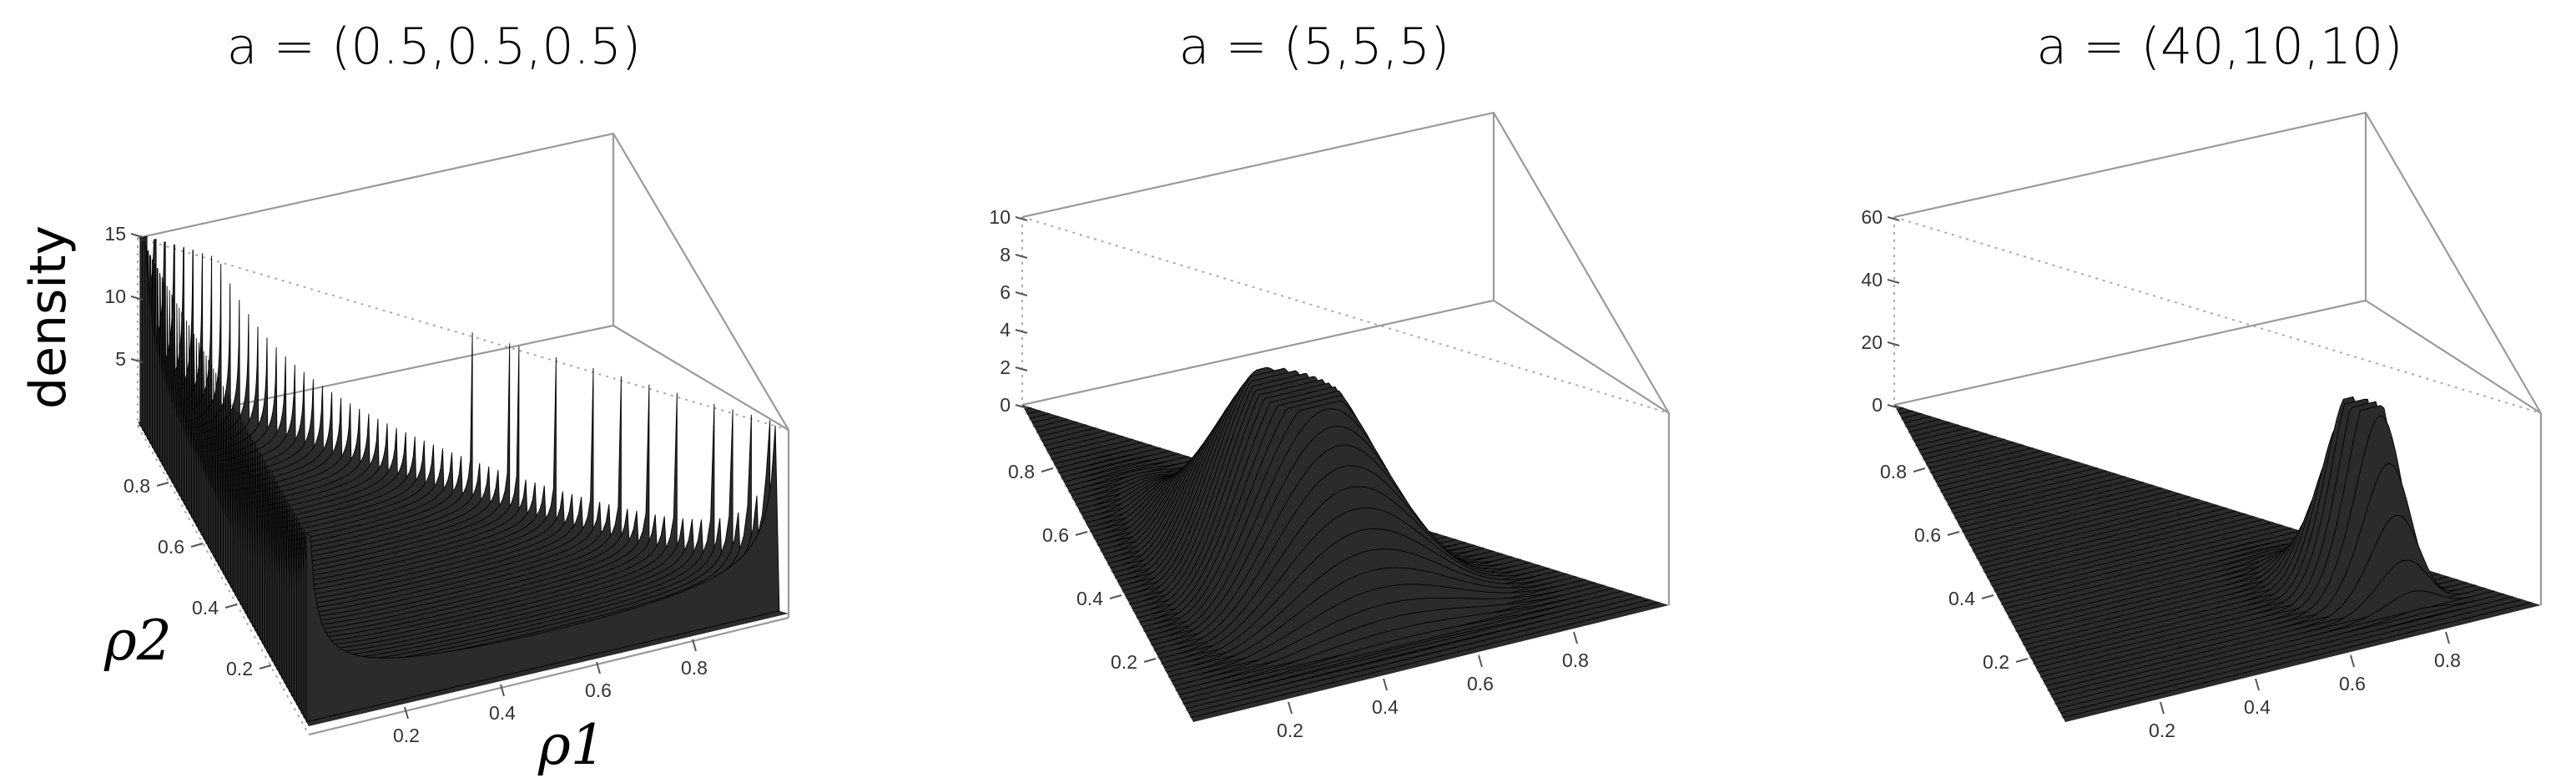  Describe the element at coordinates (694, 668) in the screenshot. I see `x-tick-label: 0.8` at that location.